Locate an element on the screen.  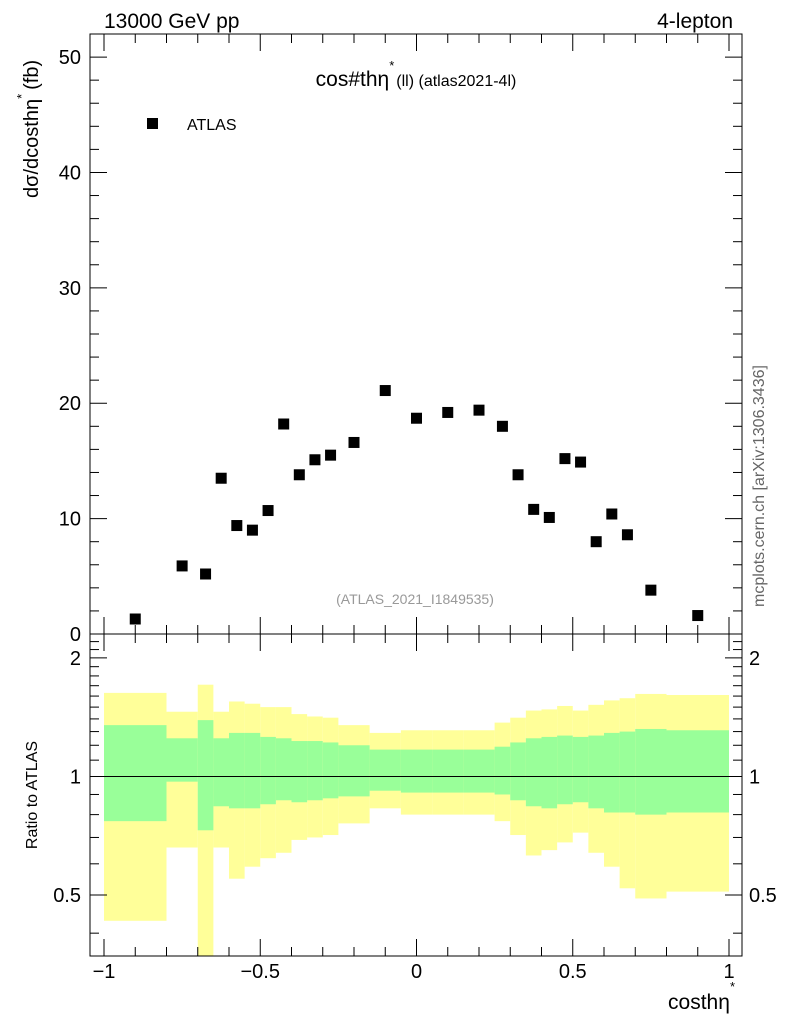
x-axis-label-eta: η is located at coordinates (724, 1002).